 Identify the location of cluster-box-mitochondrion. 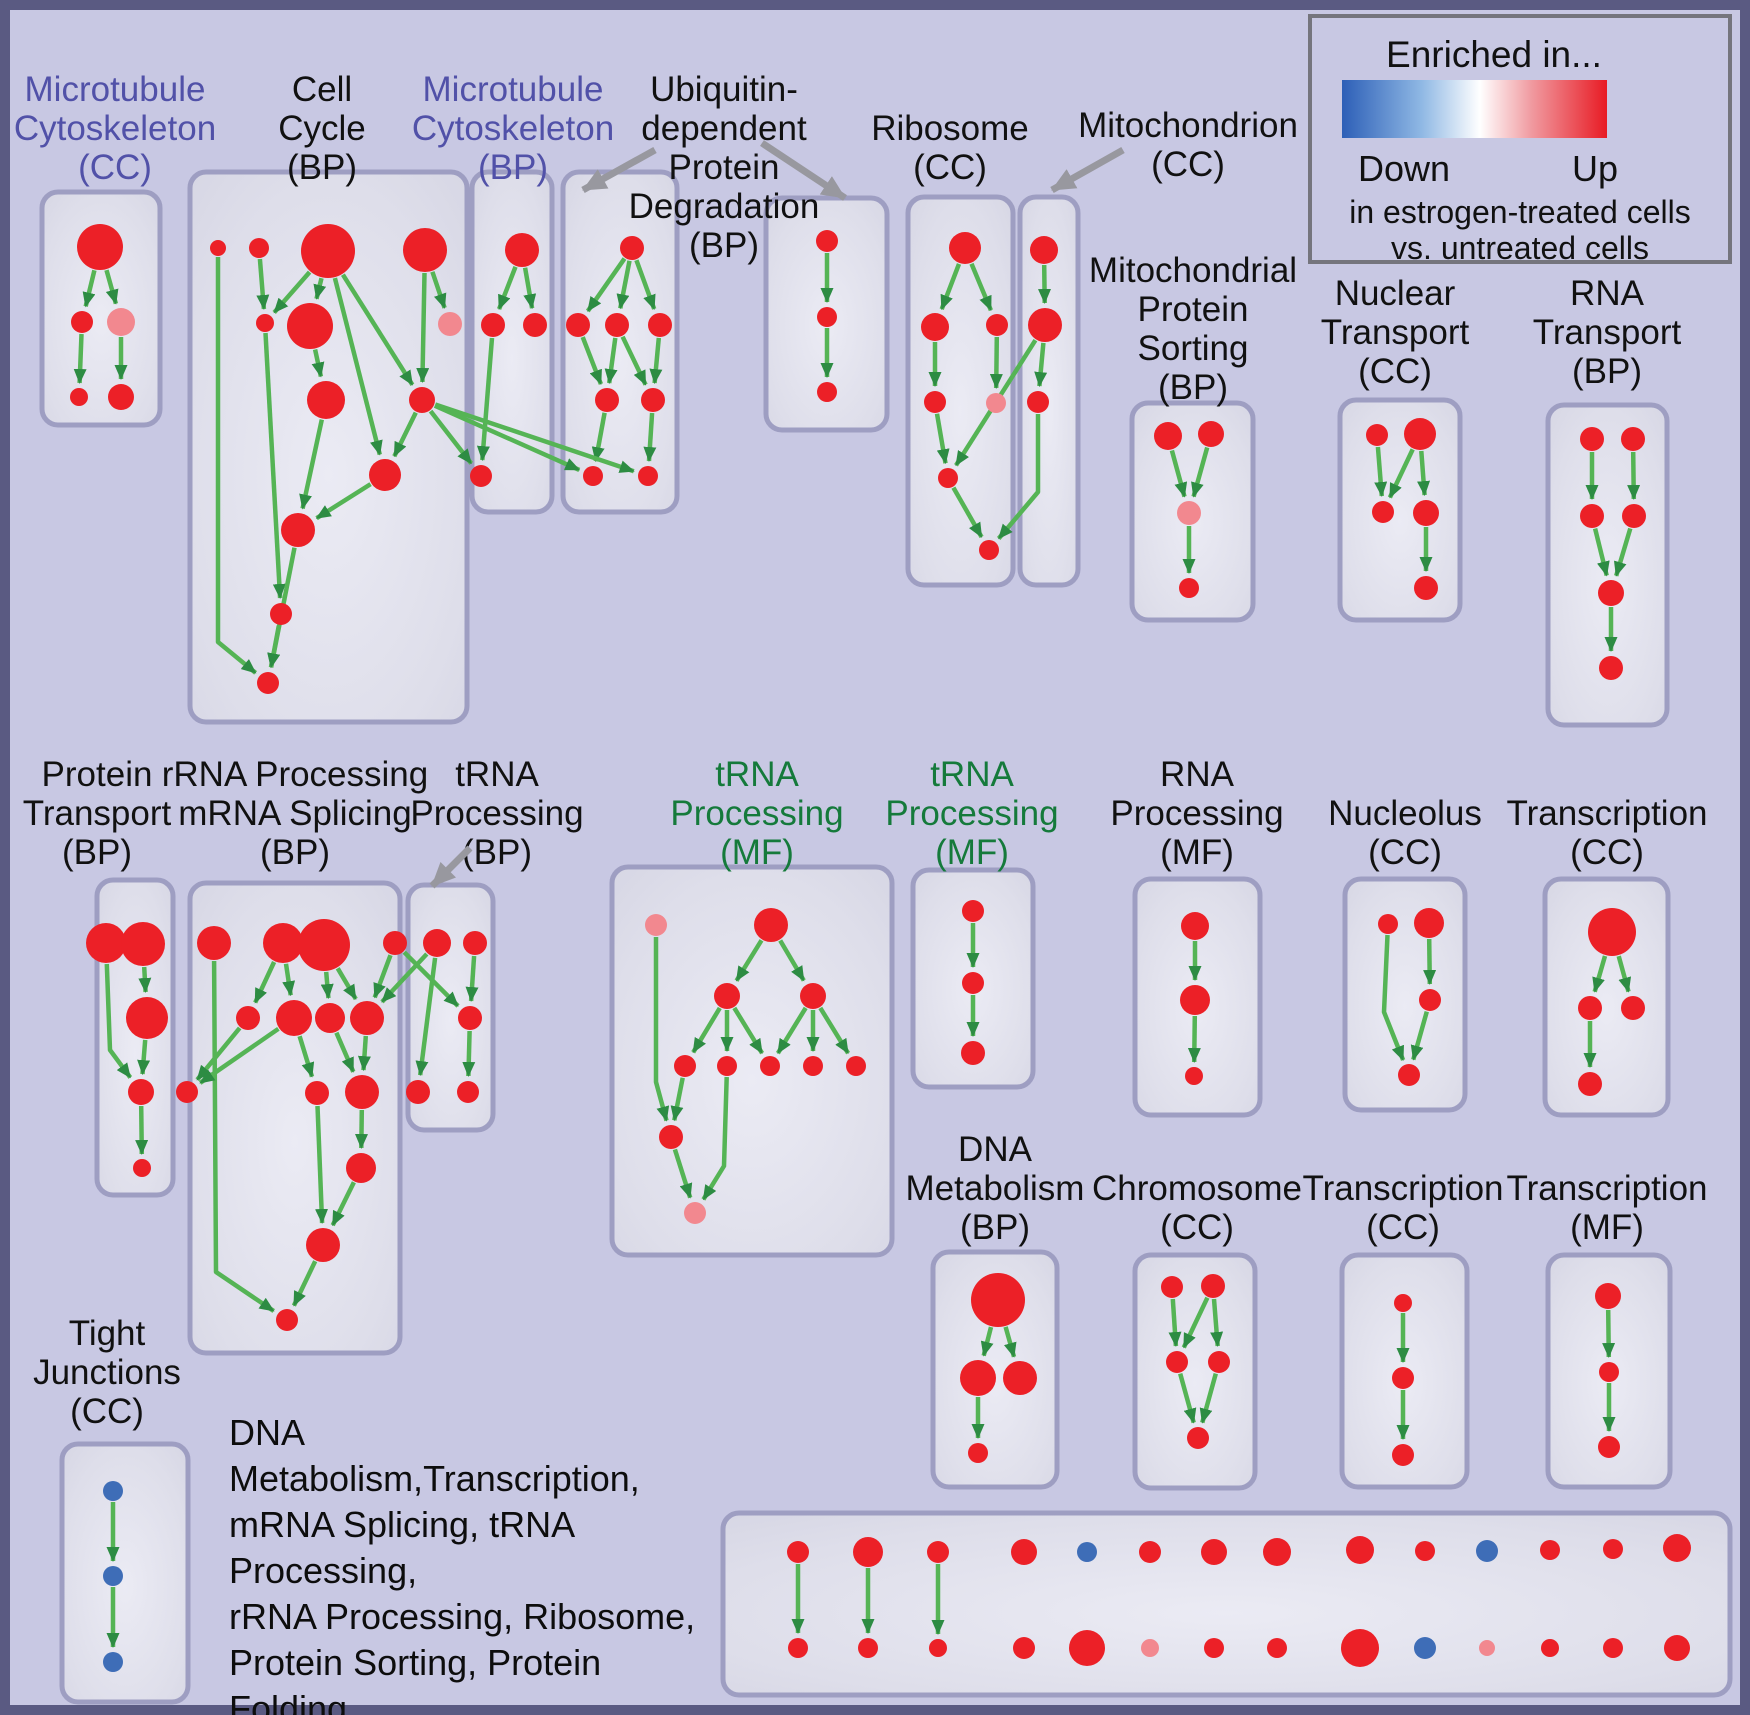
(1049, 391).